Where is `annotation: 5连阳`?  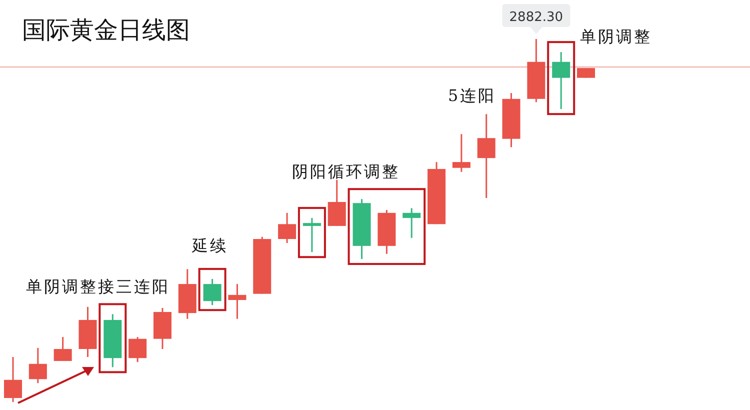
annotation: 5连阳 is located at coordinates (472, 95).